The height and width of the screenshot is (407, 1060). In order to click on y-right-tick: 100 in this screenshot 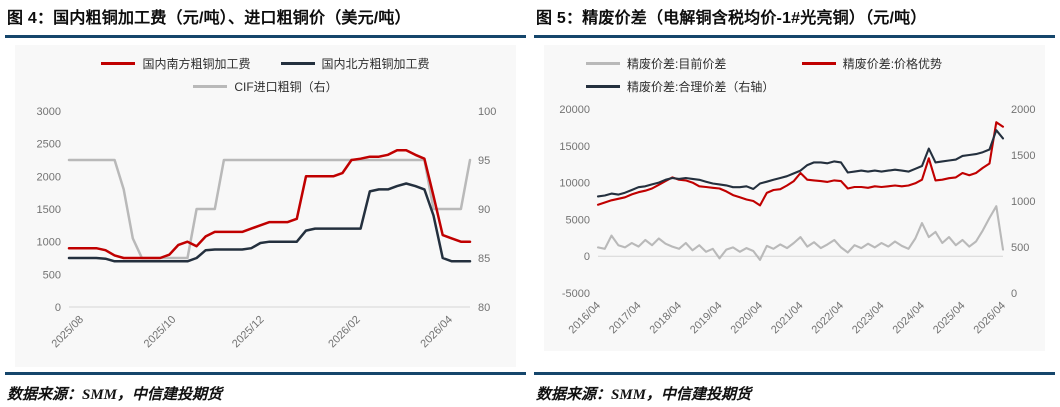, I will do `click(487, 112)`.